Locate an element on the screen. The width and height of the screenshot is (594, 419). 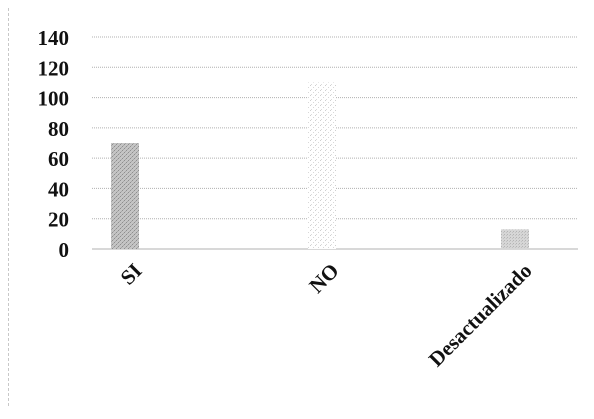
bar-desactualizado is located at coordinates (515, 239).